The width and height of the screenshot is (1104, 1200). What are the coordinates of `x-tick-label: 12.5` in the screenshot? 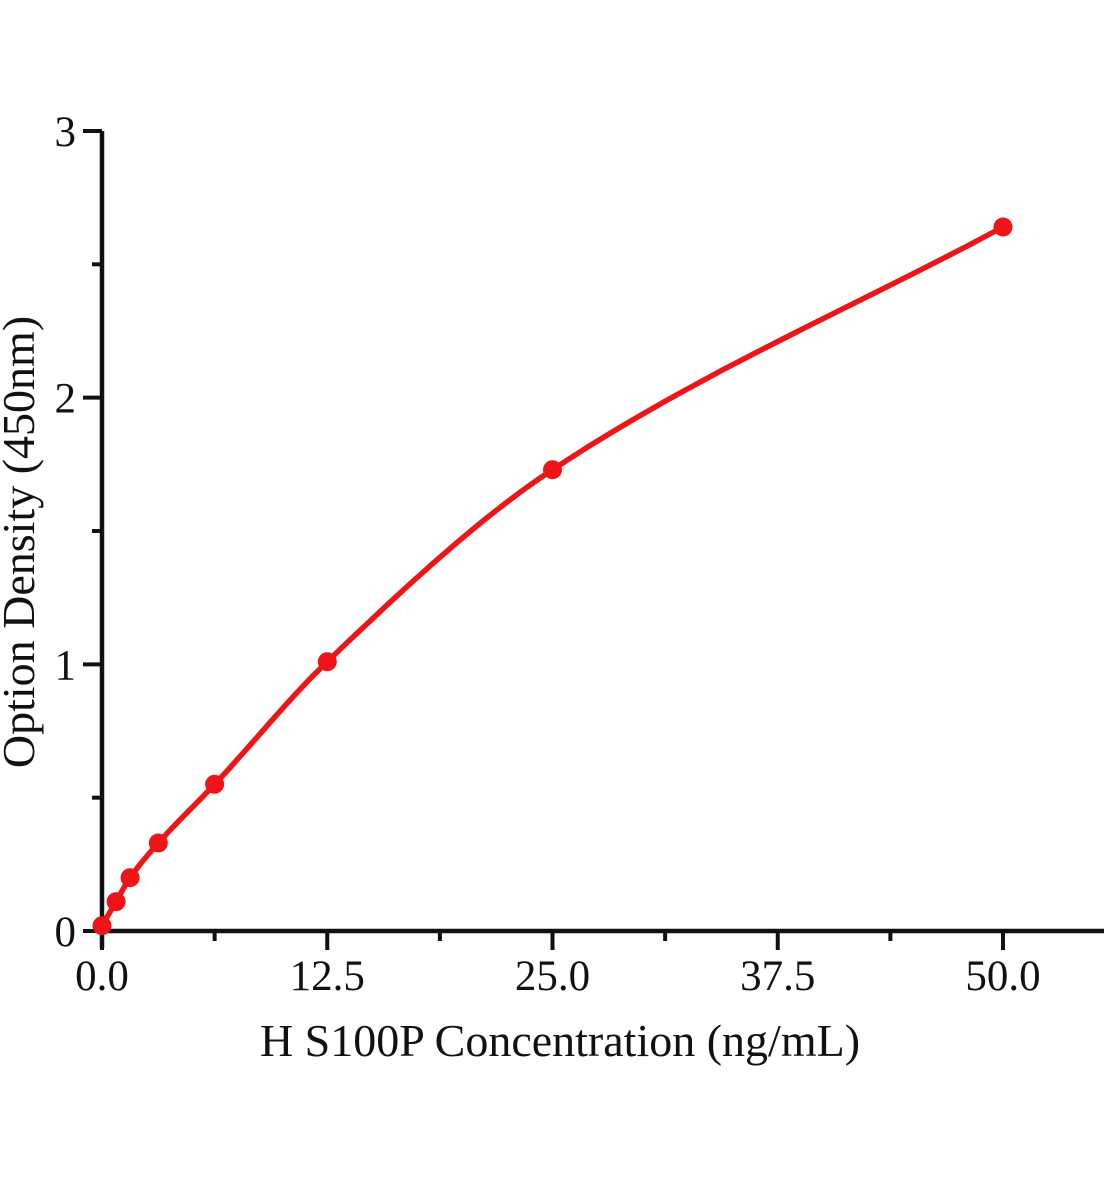 It's located at (327, 976).